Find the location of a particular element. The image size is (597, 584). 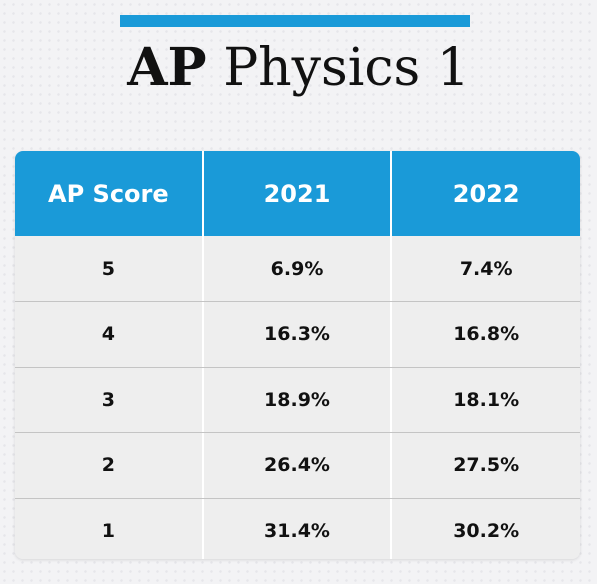

table-cell-2021: 16.3% is located at coordinates (296, 334).